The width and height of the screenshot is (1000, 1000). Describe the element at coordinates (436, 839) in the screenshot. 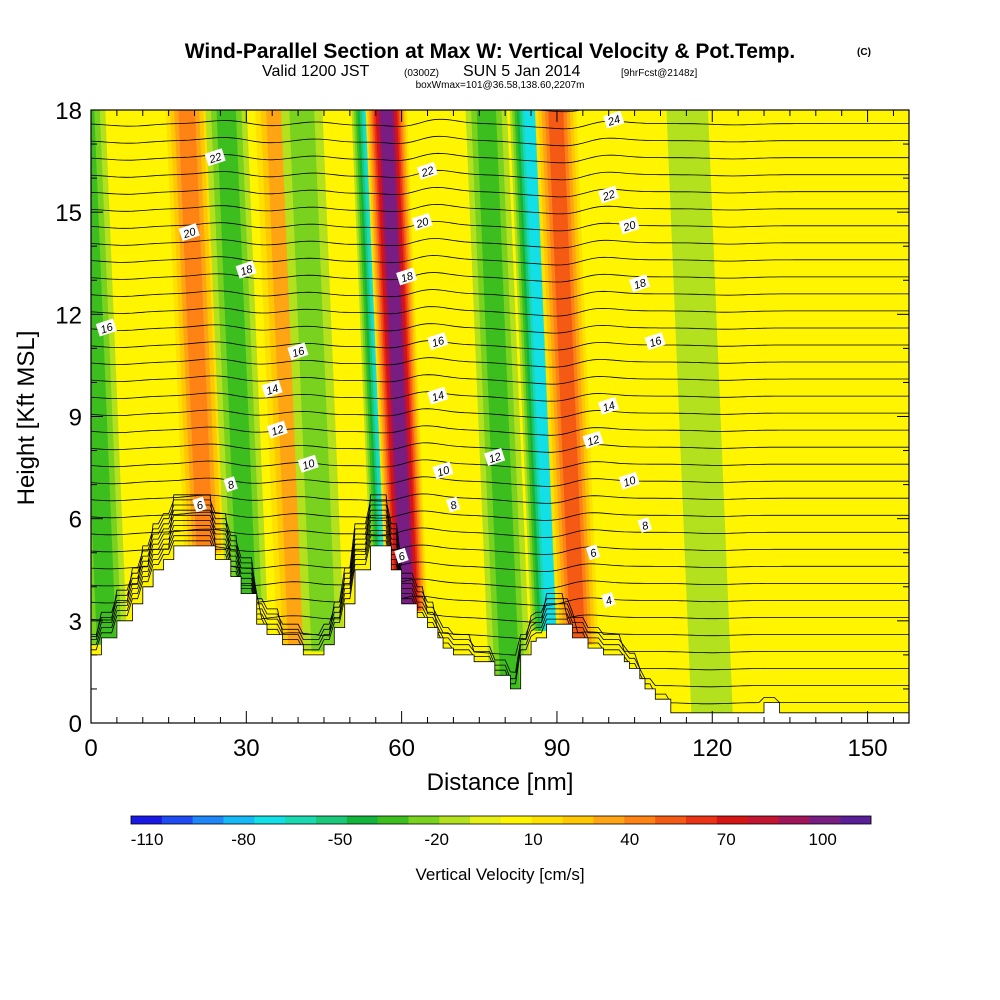

I see `colorbar-tick-label: -20` at that location.